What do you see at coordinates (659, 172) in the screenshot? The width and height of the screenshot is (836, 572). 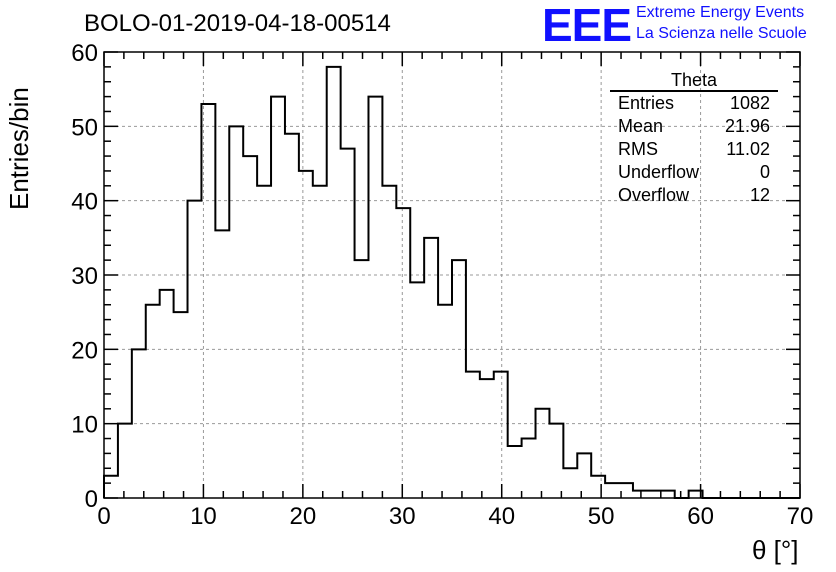 I see `stats-label: Underflow` at bounding box center [659, 172].